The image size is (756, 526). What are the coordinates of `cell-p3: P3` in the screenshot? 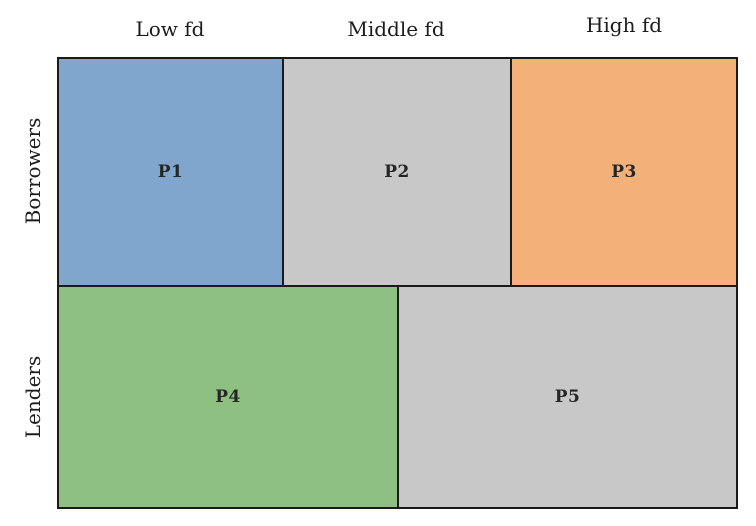 It's located at (624, 172).